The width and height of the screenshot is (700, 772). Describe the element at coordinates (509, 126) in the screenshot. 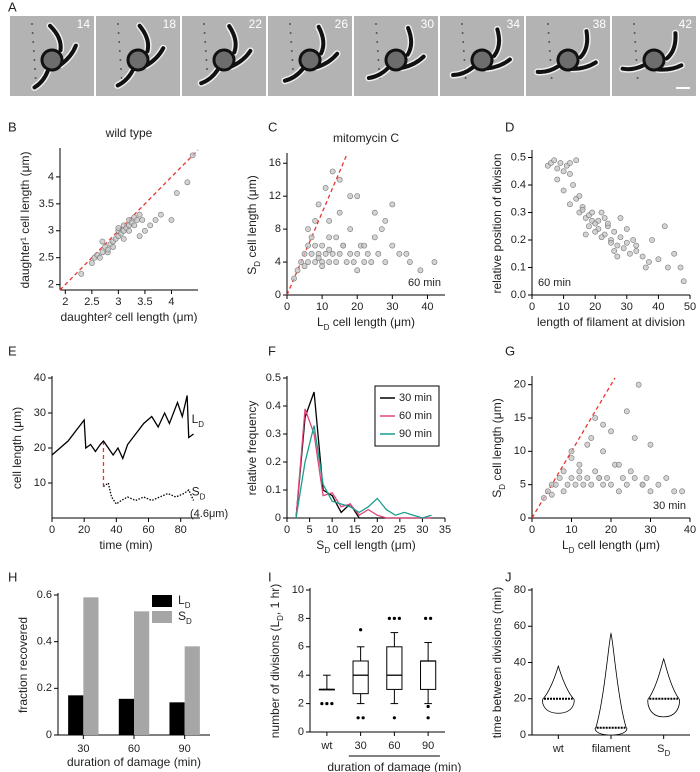

I see `panel-label: D` at that location.